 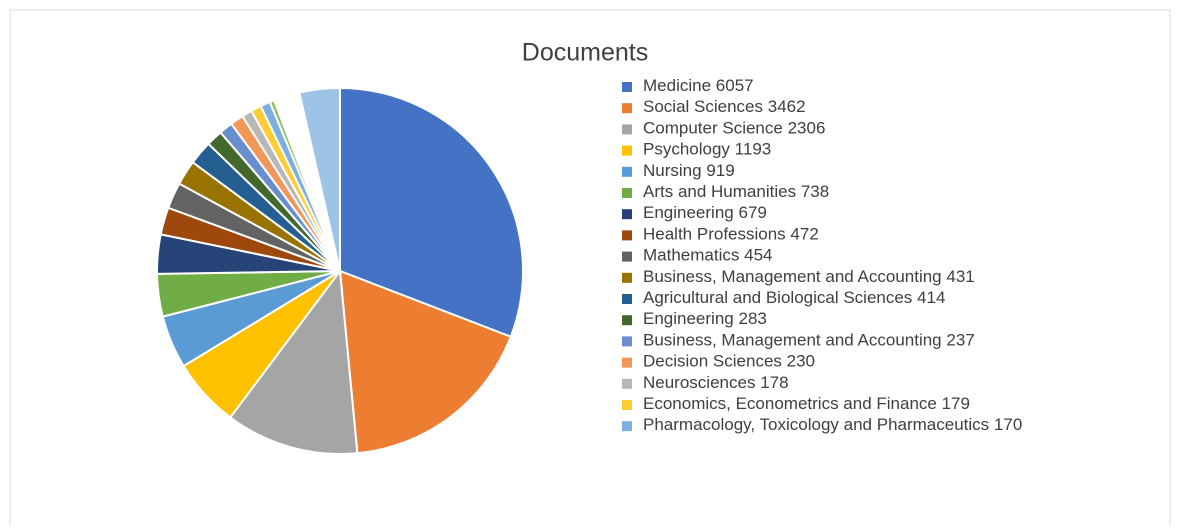 I want to click on legend-label: Engineering 679, so click(x=705, y=213).